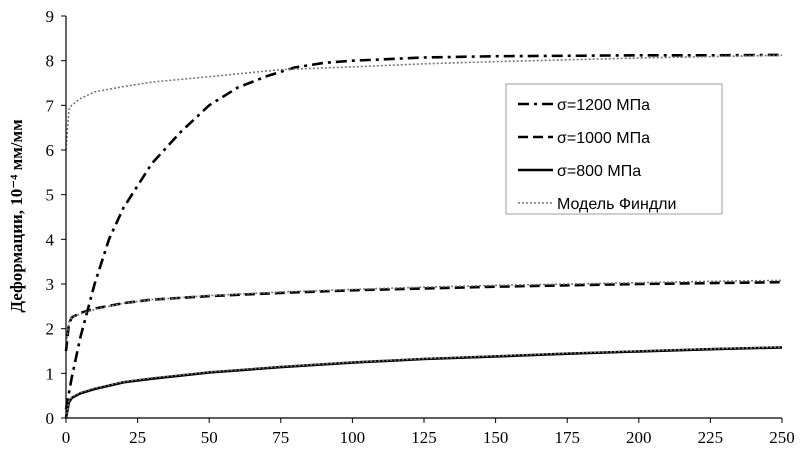 This screenshot has width=801, height=456. Describe the element at coordinates (599, 171) in the screenshot. I see `legend-label: σ=800 МПа` at that location.